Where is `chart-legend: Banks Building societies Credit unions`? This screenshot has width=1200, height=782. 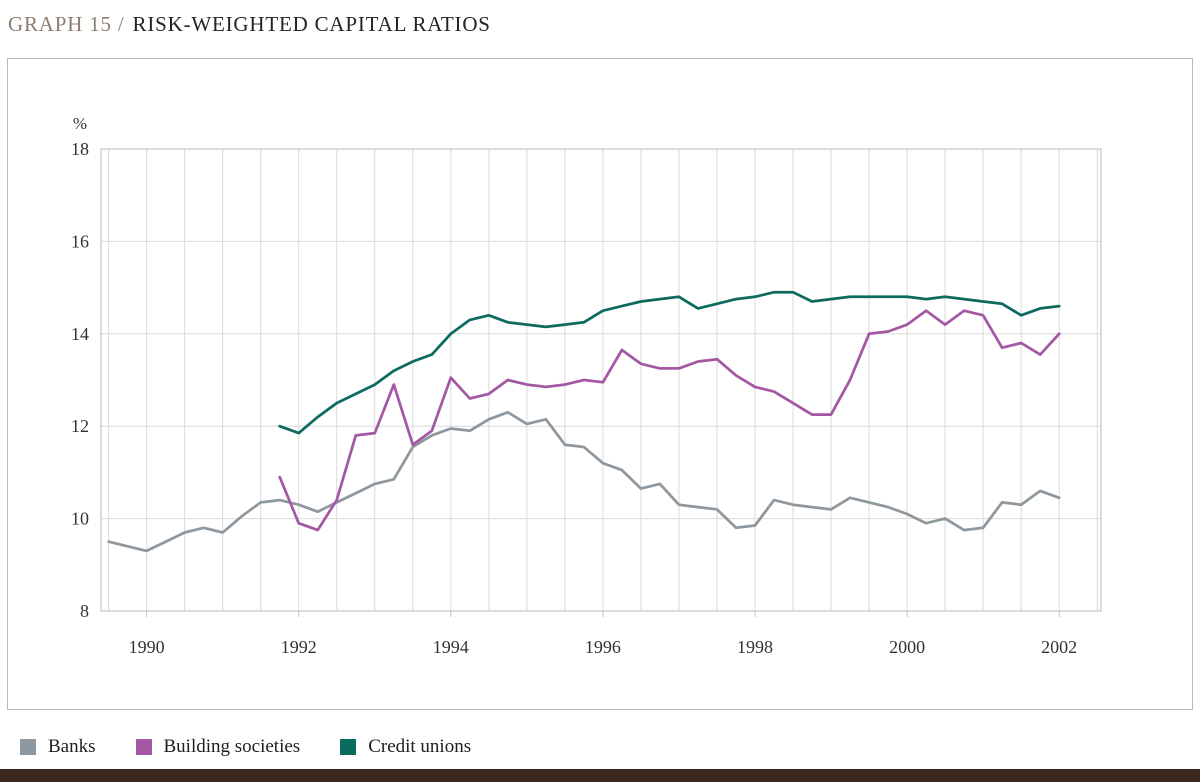 chart-legend: Banks Building societies Credit unions is located at coordinates (245, 747).